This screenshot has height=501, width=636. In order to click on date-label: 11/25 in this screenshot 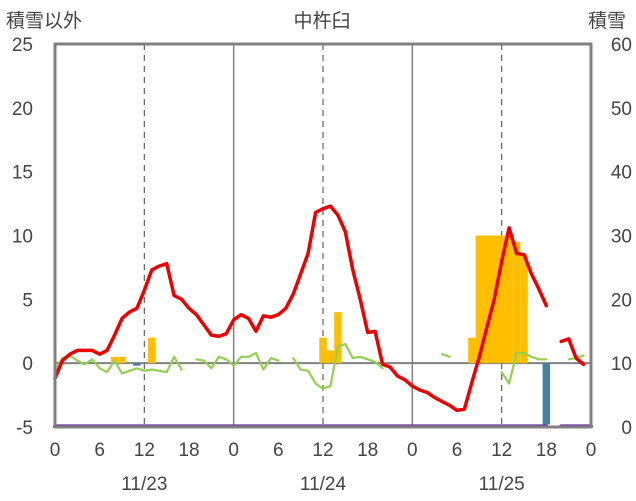, I will do `click(502, 484)`.